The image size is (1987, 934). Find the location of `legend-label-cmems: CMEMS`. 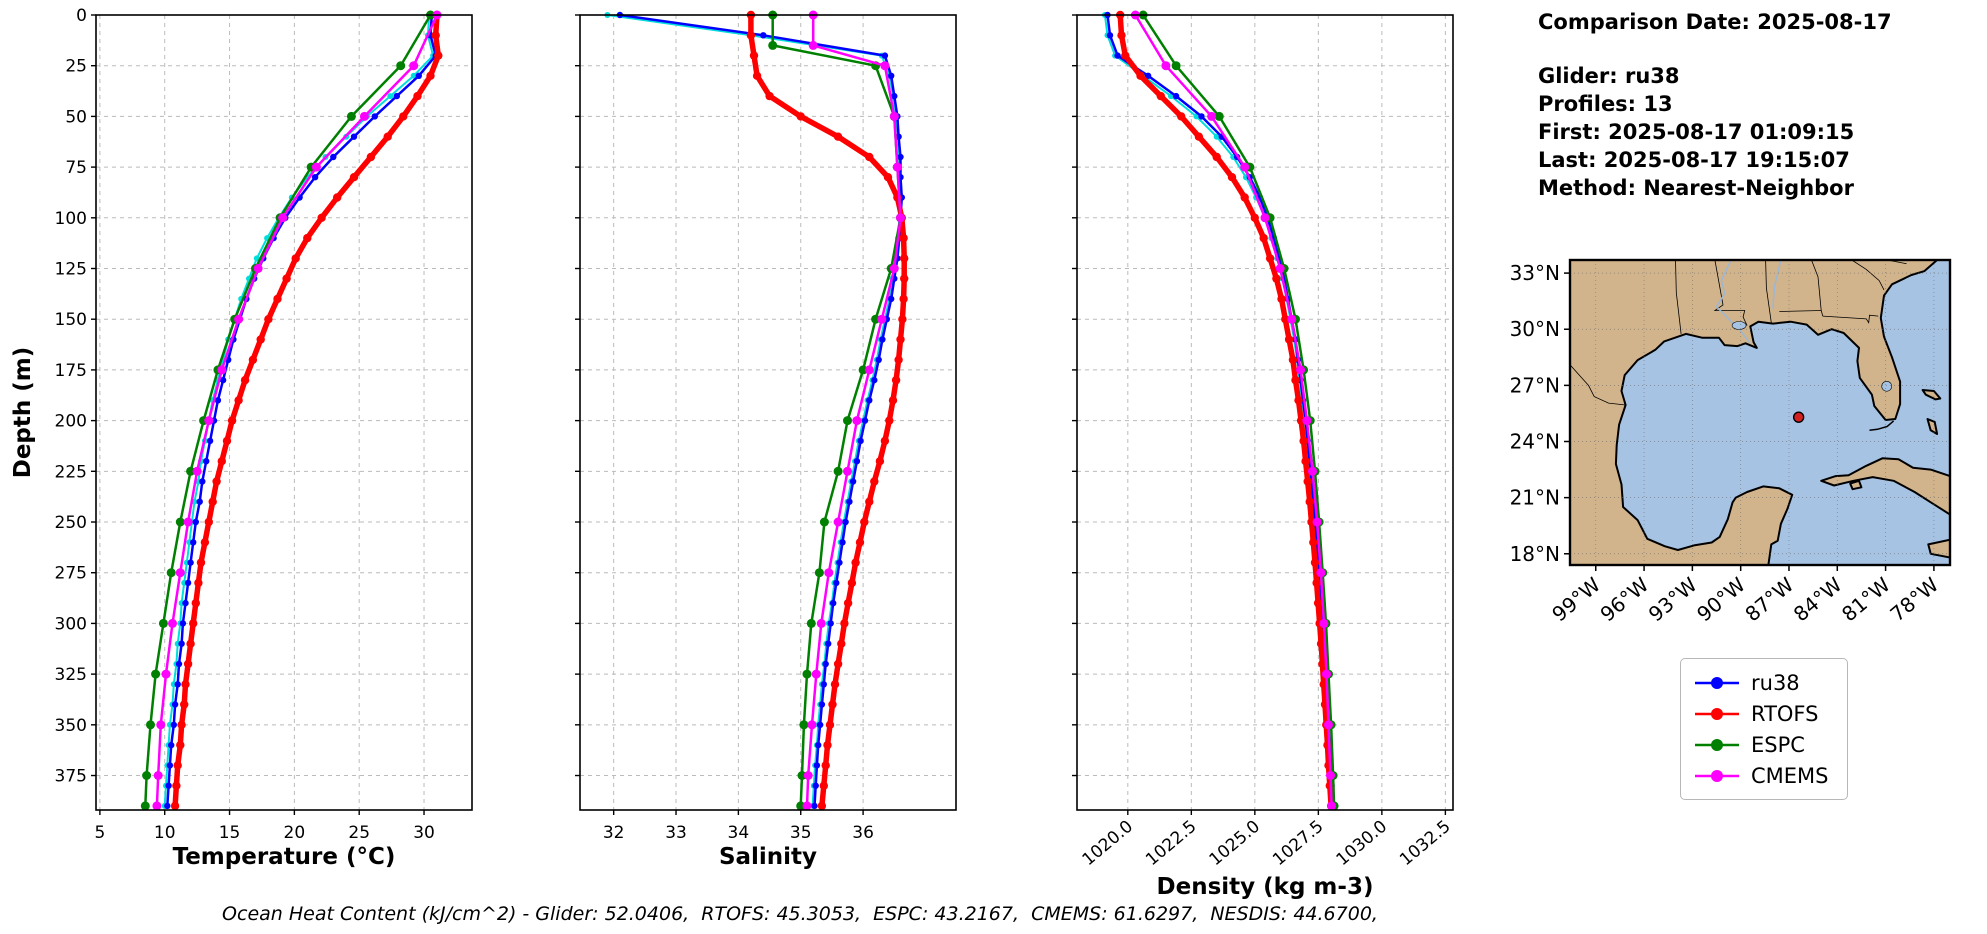

legend-label-cmems: CMEMS is located at coordinates (1790, 775).